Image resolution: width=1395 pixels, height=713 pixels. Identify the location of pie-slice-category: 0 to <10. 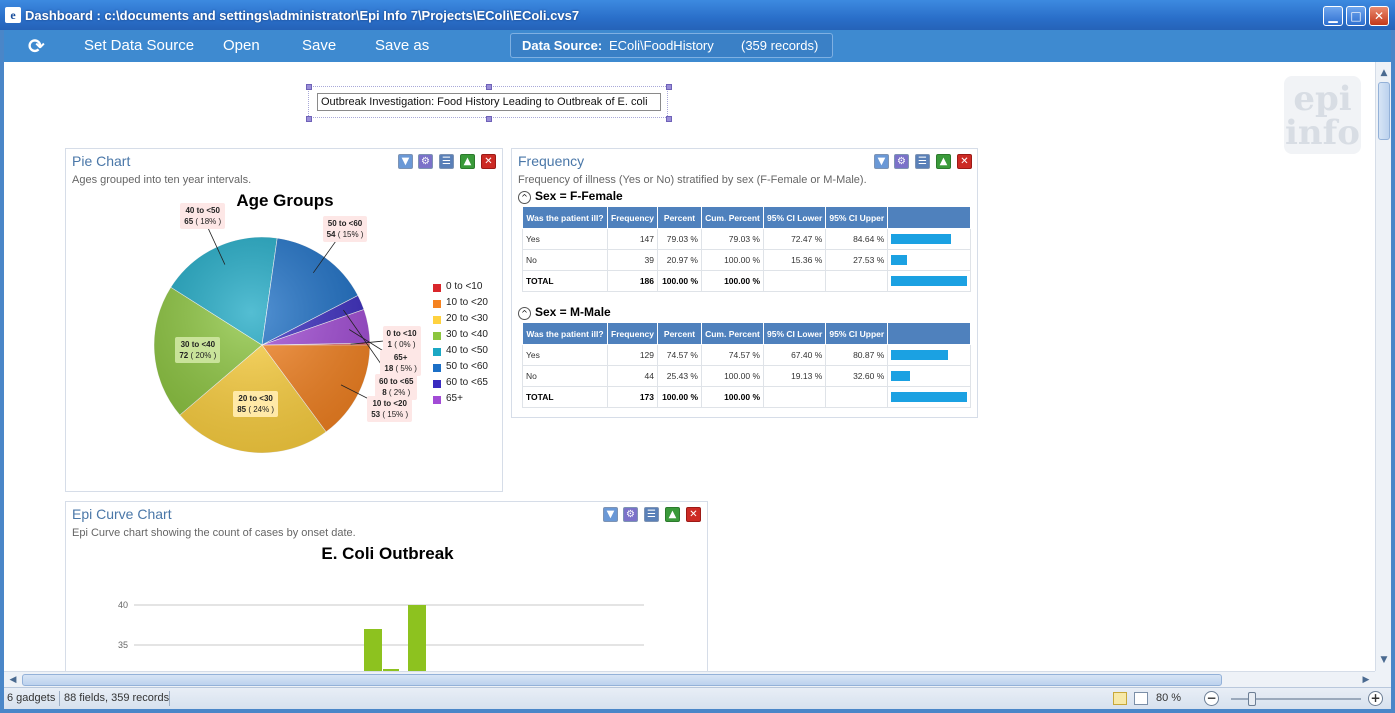
(401, 333).